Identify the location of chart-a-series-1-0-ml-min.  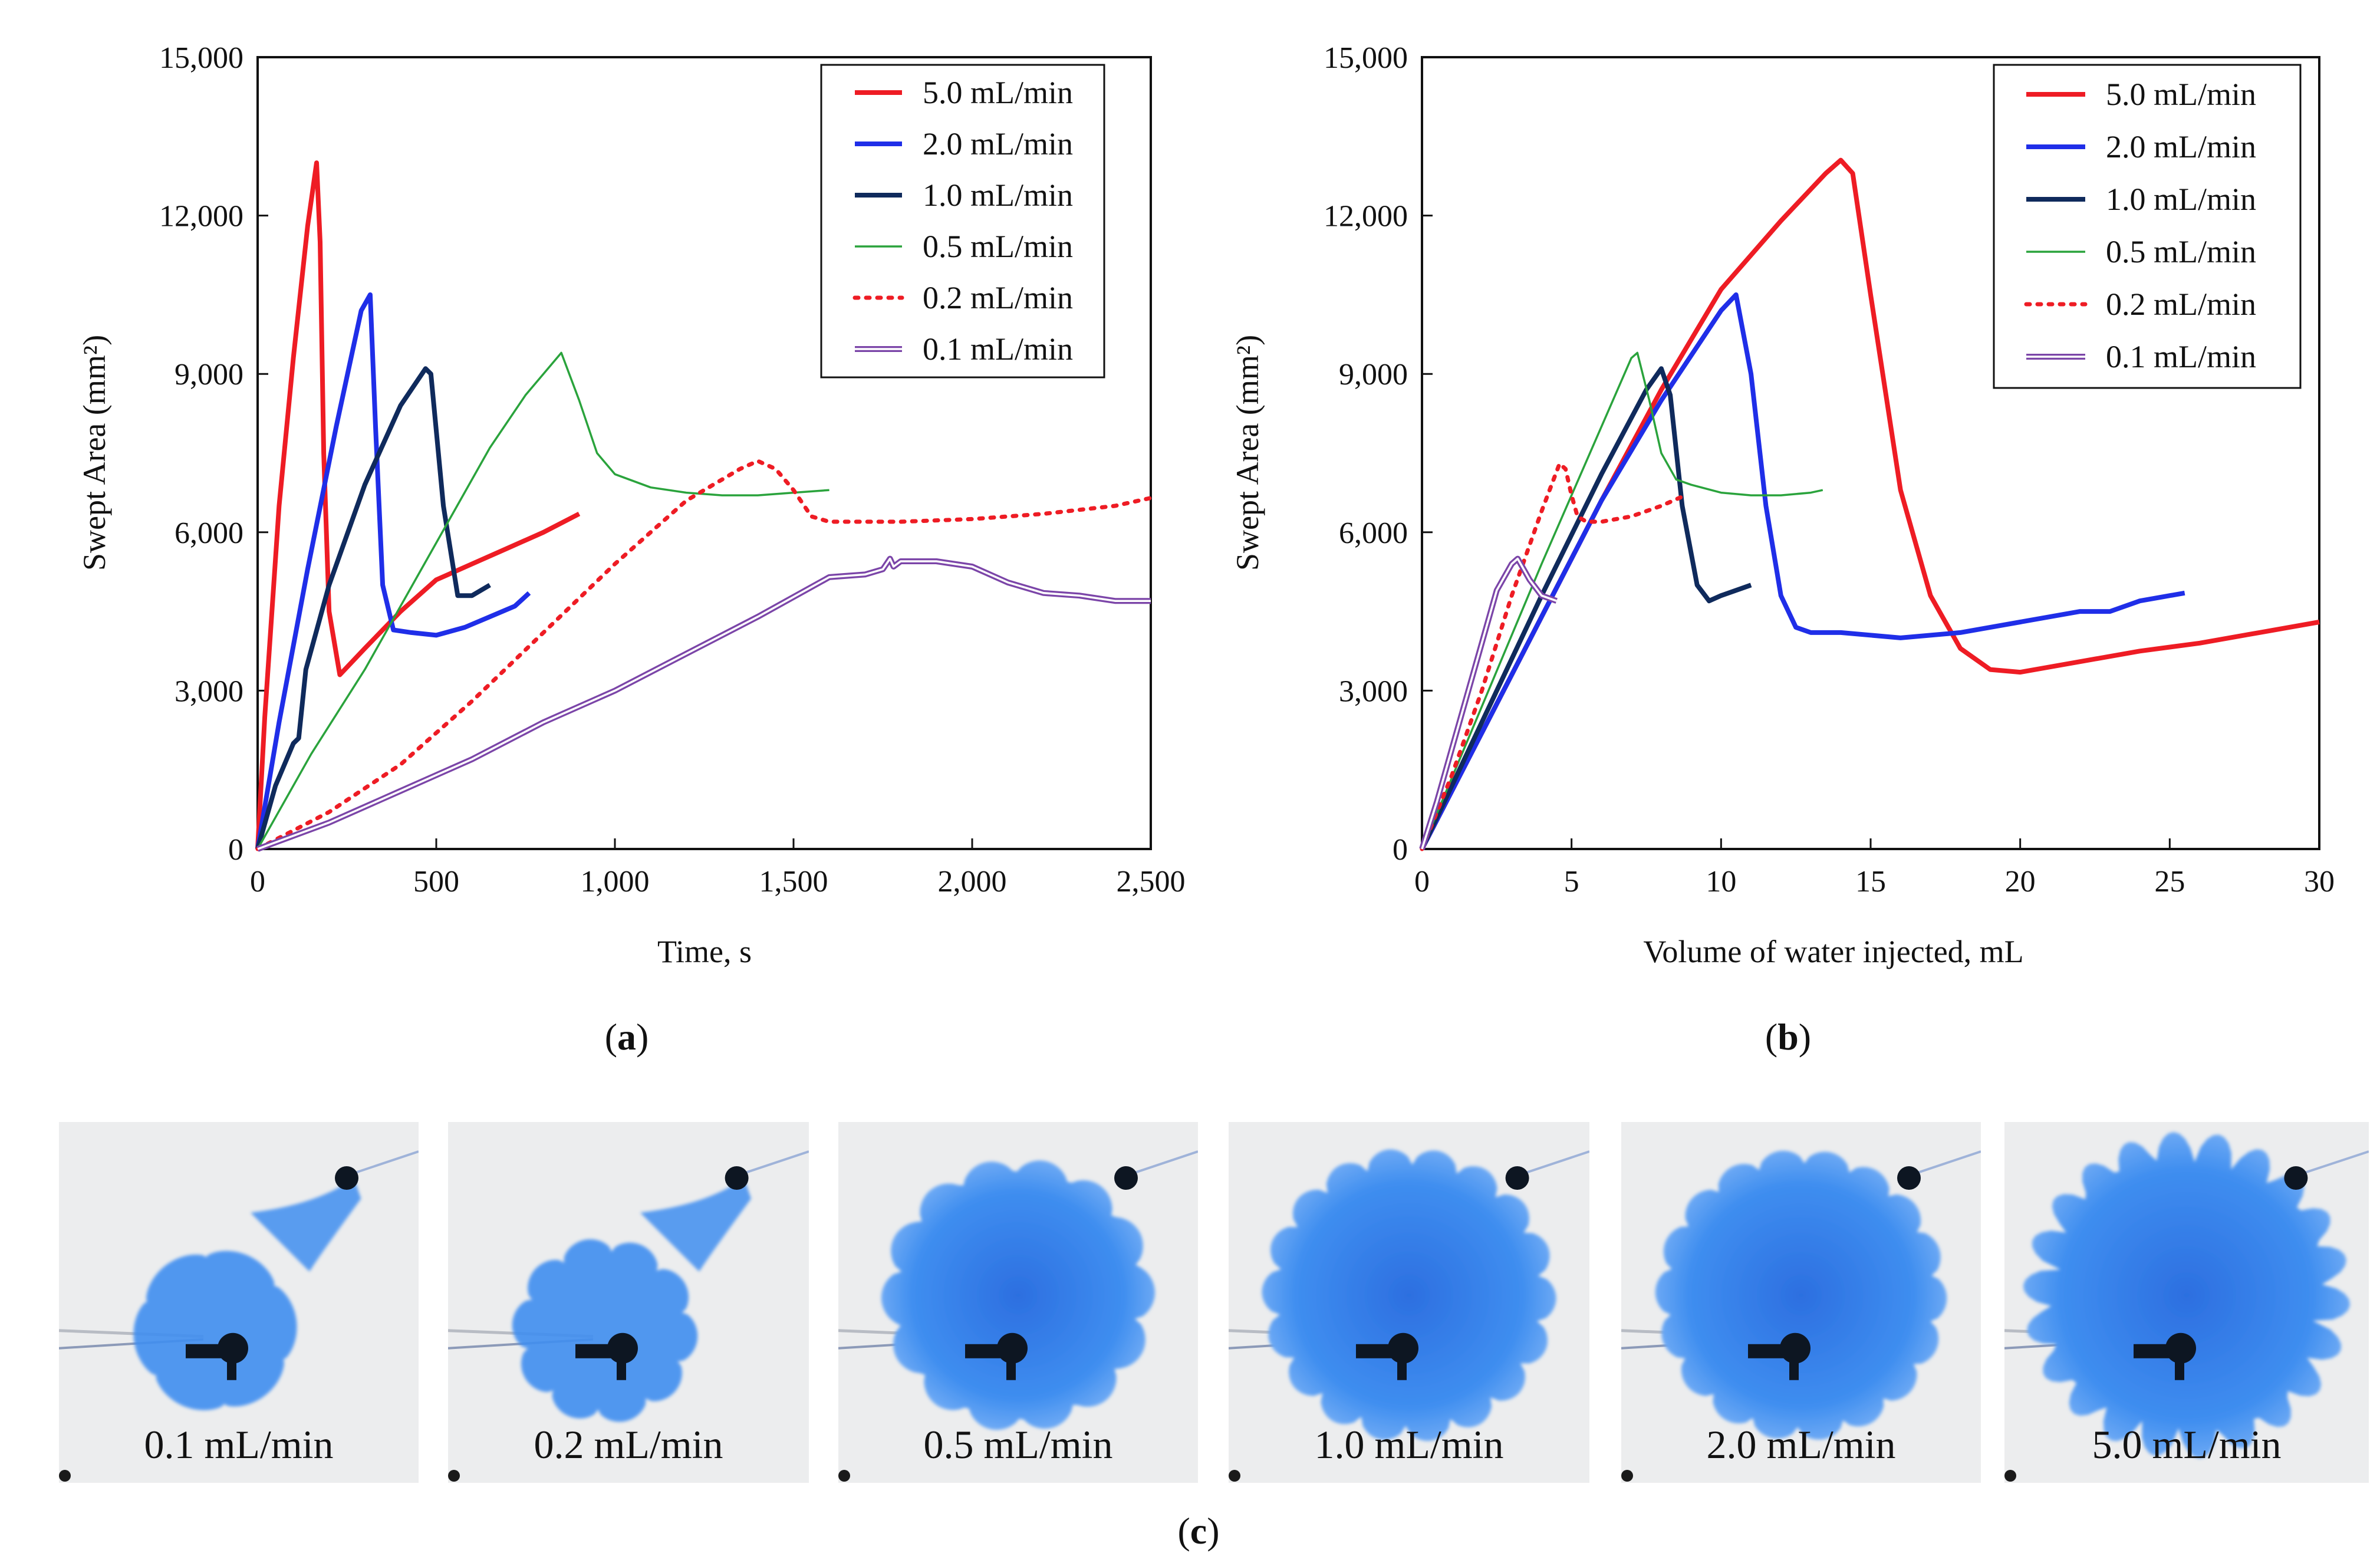
(373, 608).